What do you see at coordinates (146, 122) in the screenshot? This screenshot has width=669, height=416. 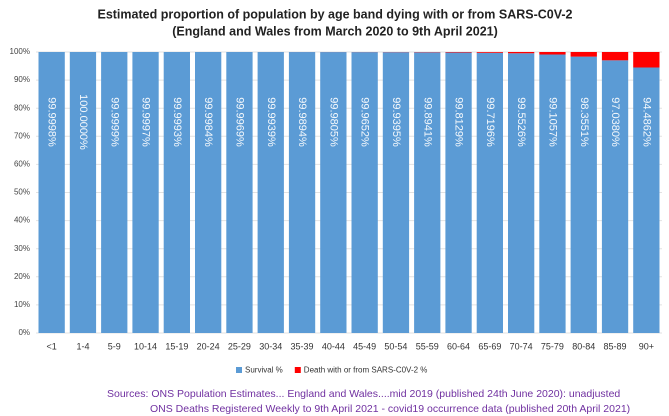 I see `data-label: 99.9997%` at bounding box center [146, 122].